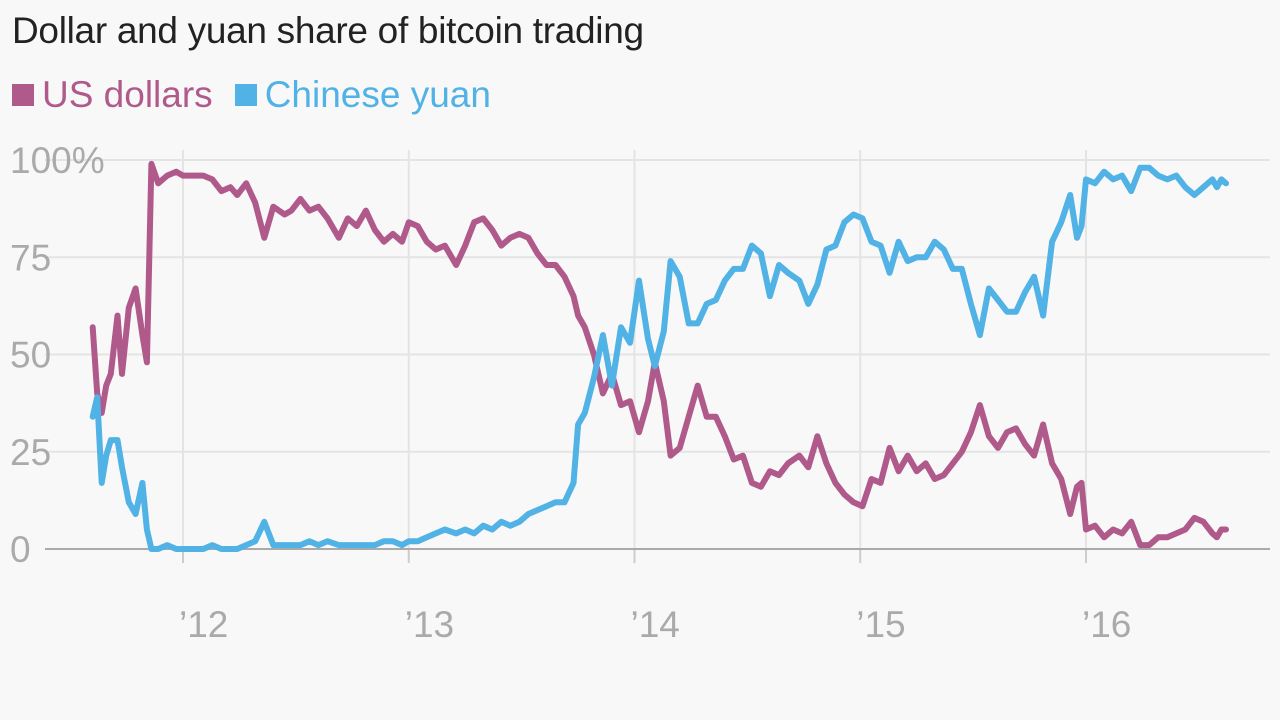 The width and height of the screenshot is (1280, 720). Describe the element at coordinates (57, 160) in the screenshot. I see `y-tick-label: 100%` at that location.